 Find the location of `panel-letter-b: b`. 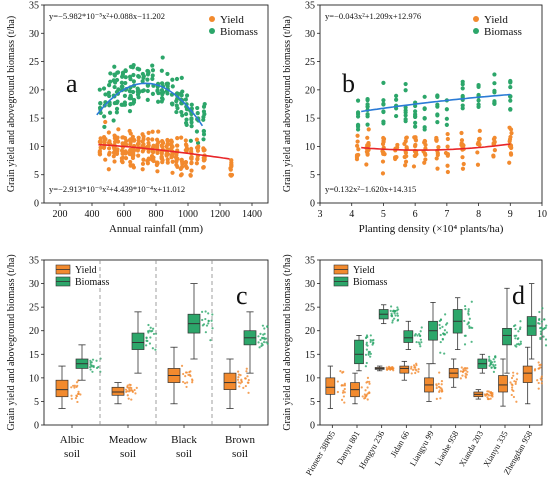

panel-letter-b: b is located at coordinates (348, 83).